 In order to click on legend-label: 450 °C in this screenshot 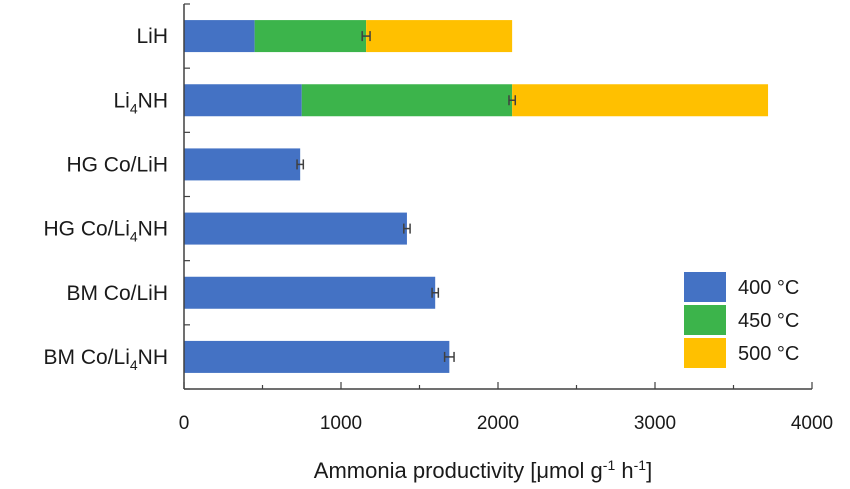, I will do `click(768, 321)`.